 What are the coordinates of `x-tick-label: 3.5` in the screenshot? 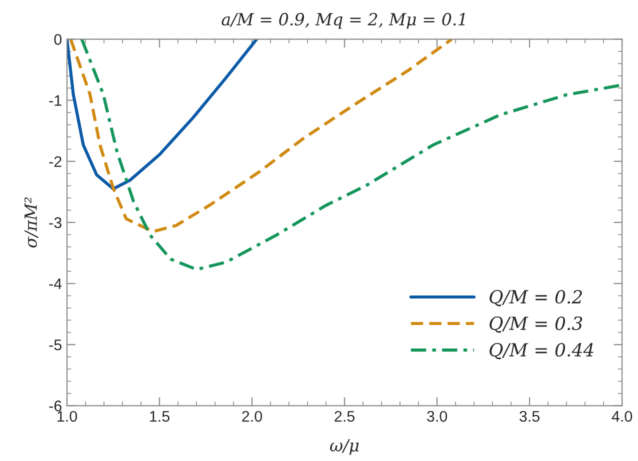 It's located at (530, 416).